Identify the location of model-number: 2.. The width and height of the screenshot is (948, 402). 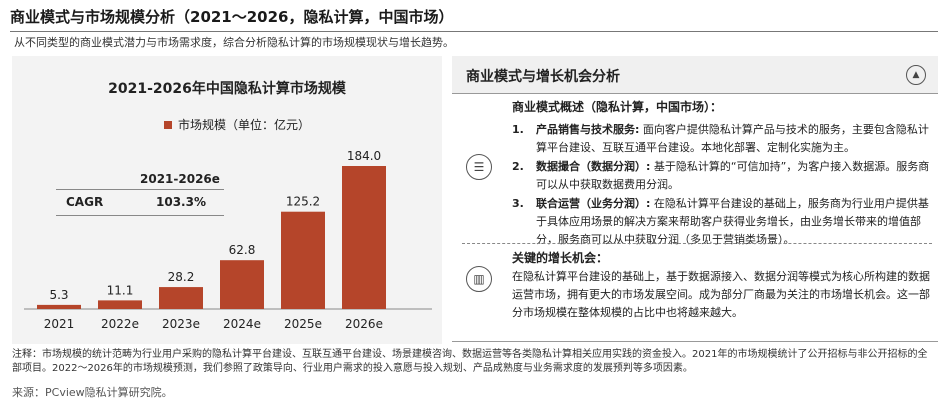
(518, 166).